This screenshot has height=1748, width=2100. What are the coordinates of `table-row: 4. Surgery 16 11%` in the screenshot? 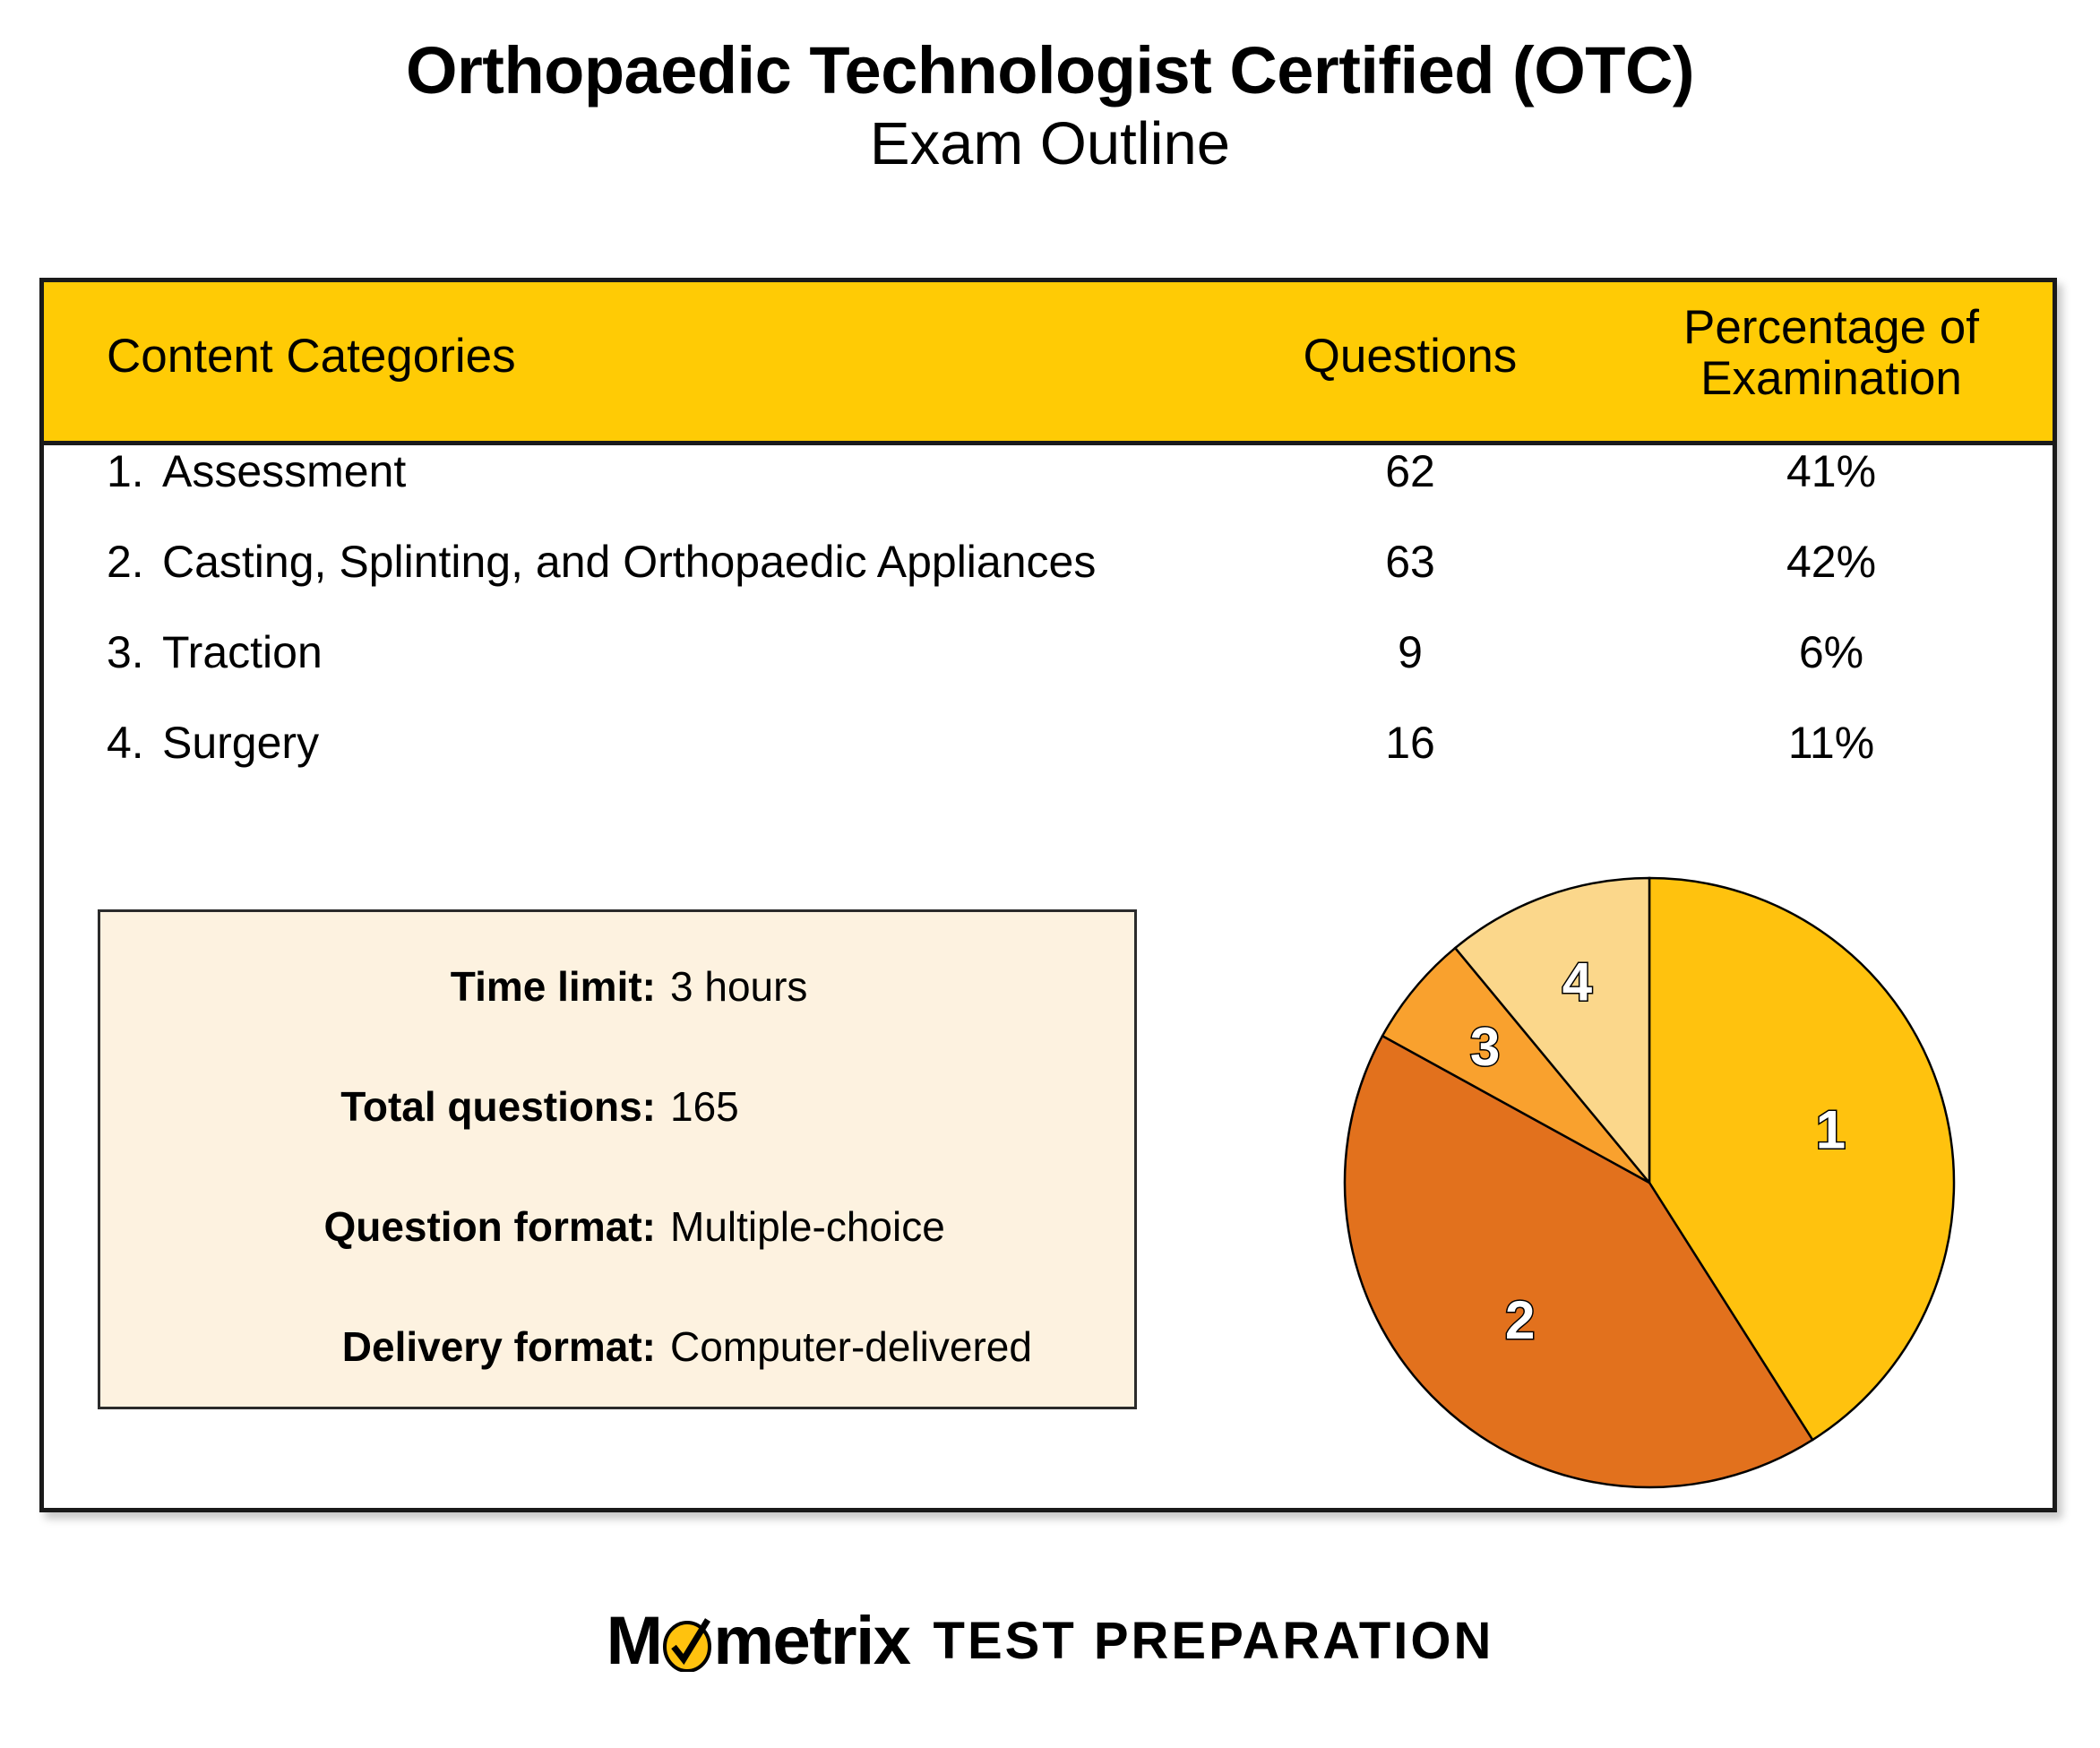 It's located at (1048, 762).